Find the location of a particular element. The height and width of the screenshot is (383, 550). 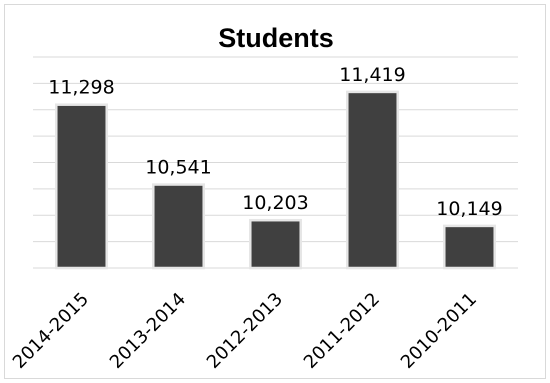

data-label-2010-2011: 10,149 is located at coordinates (469, 209).